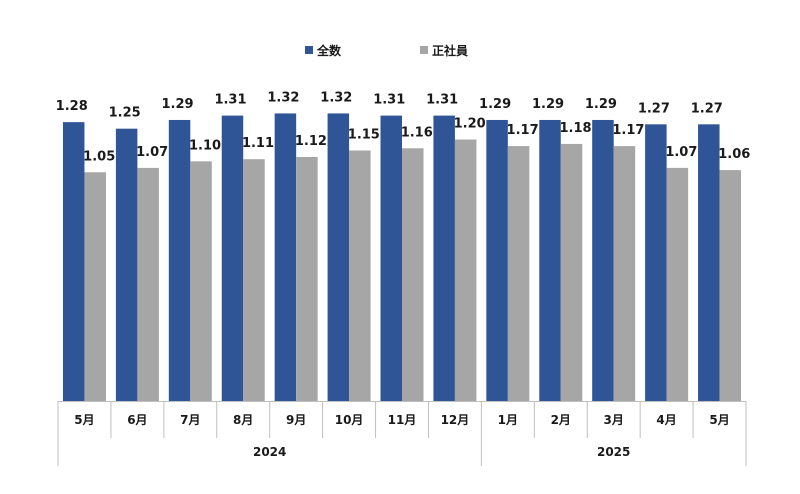  Describe the element at coordinates (137, 420) in the screenshot. I see `x-tick-label: 6月` at that location.